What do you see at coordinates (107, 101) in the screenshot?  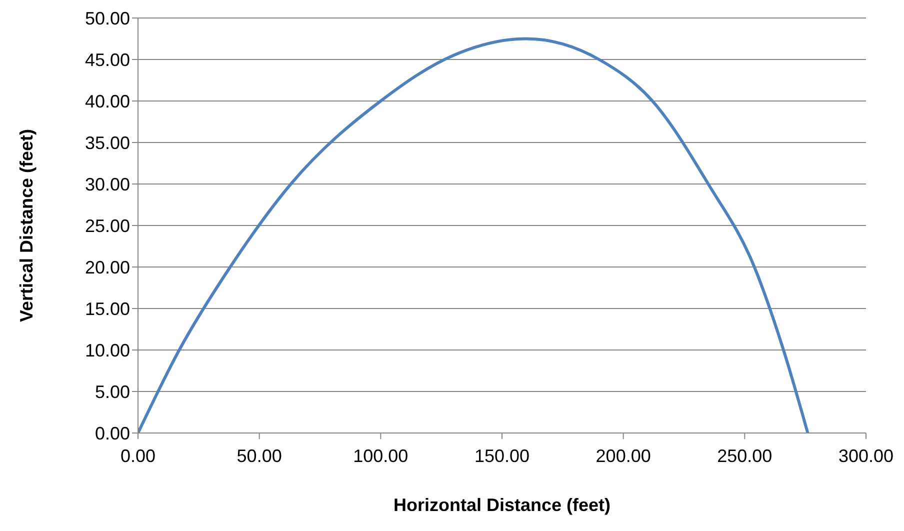 I see `y-tick-label: 40.00` at bounding box center [107, 101].